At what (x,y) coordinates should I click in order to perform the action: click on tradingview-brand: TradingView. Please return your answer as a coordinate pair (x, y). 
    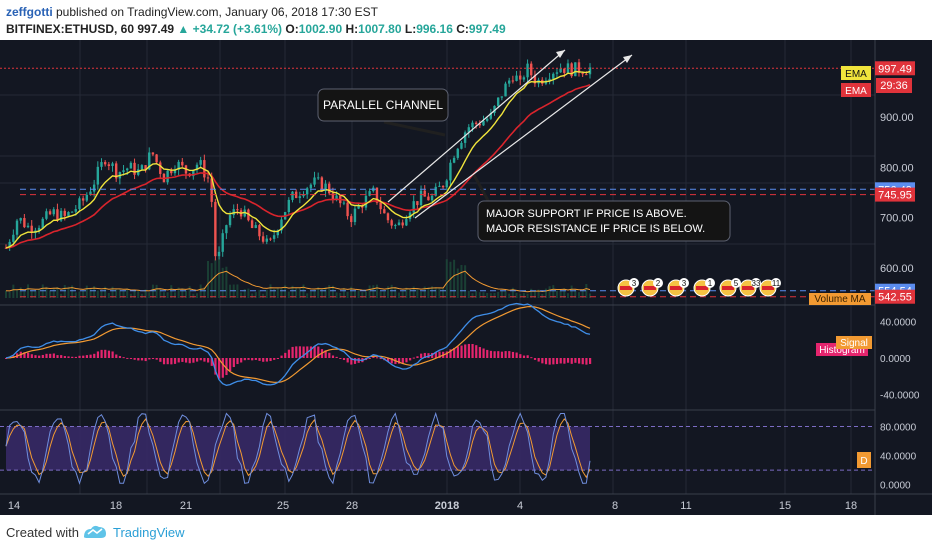
    Looking at the image, I should click on (149, 532).